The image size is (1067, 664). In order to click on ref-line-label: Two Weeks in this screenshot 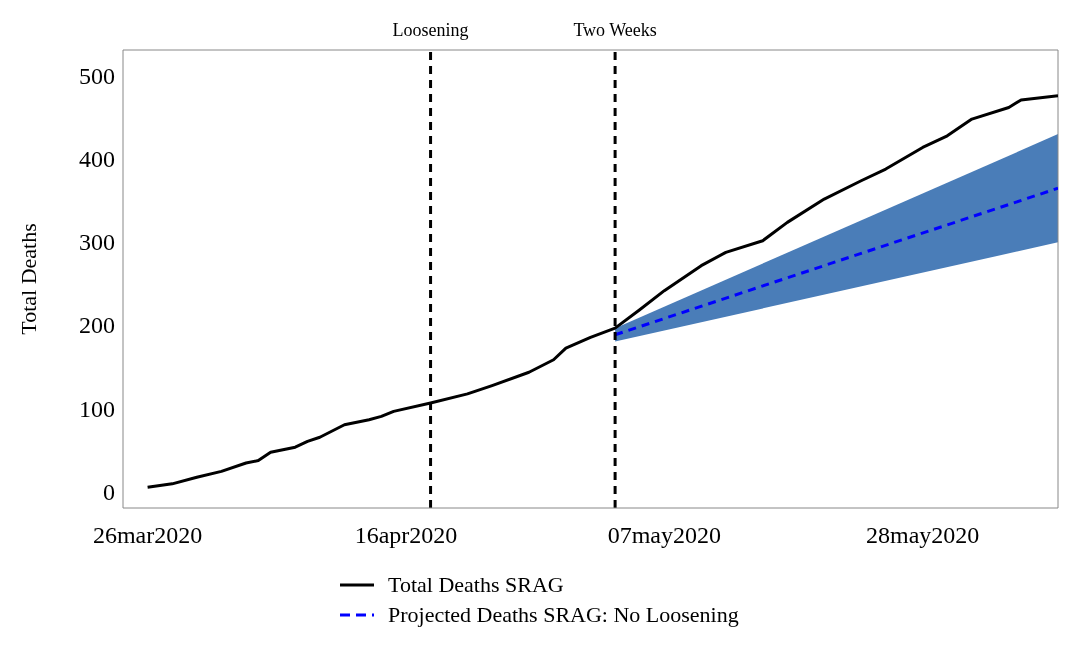, I will do `click(615, 30)`.